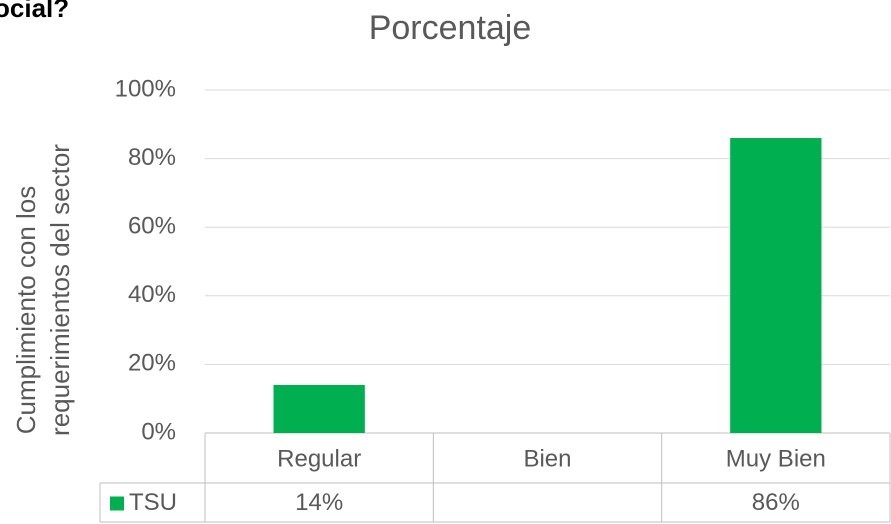 This screenshot has height=524, width=891. I want to click on y-tick-label: 0%, so click(158, 431).